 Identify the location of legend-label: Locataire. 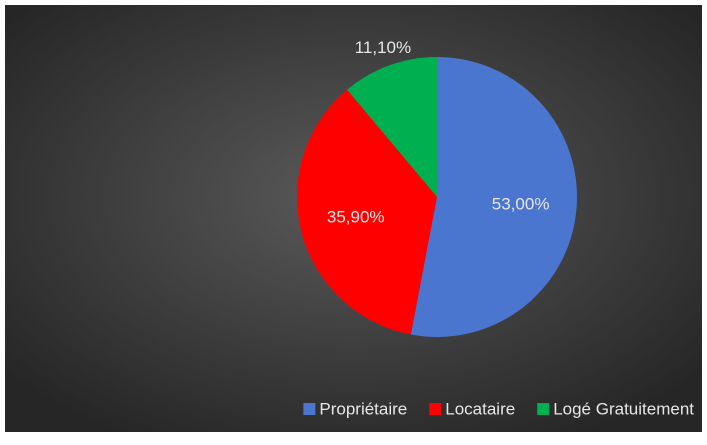
(480, 408).